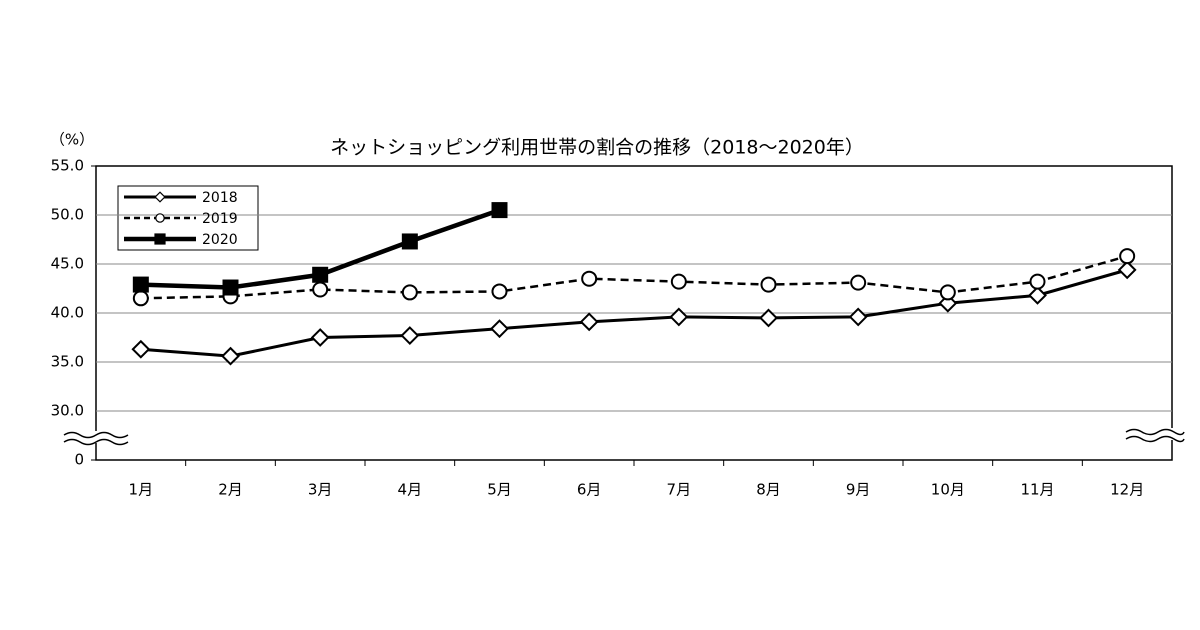  Describe the element at coordinates (67, 166) in the screenshot. I see `y-tick-label: 55.0` at that location.